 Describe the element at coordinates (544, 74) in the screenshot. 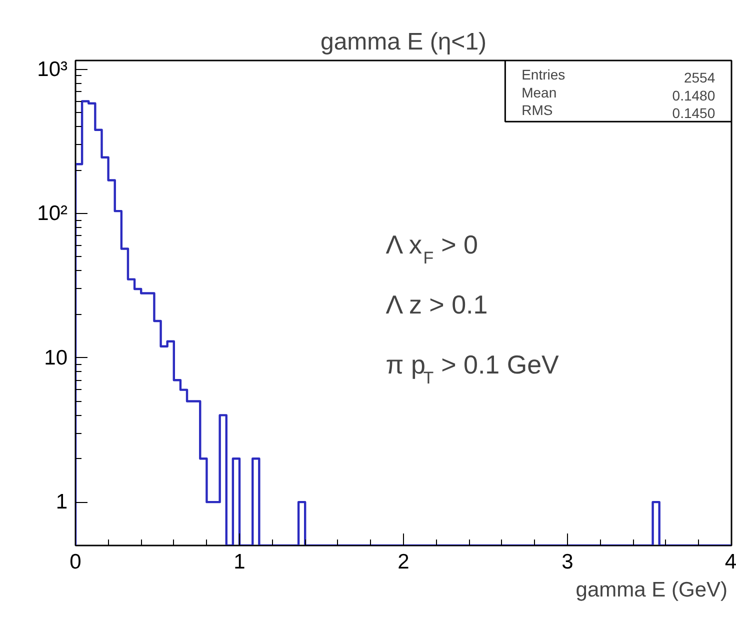

I see `annotation: Entries` at that location.